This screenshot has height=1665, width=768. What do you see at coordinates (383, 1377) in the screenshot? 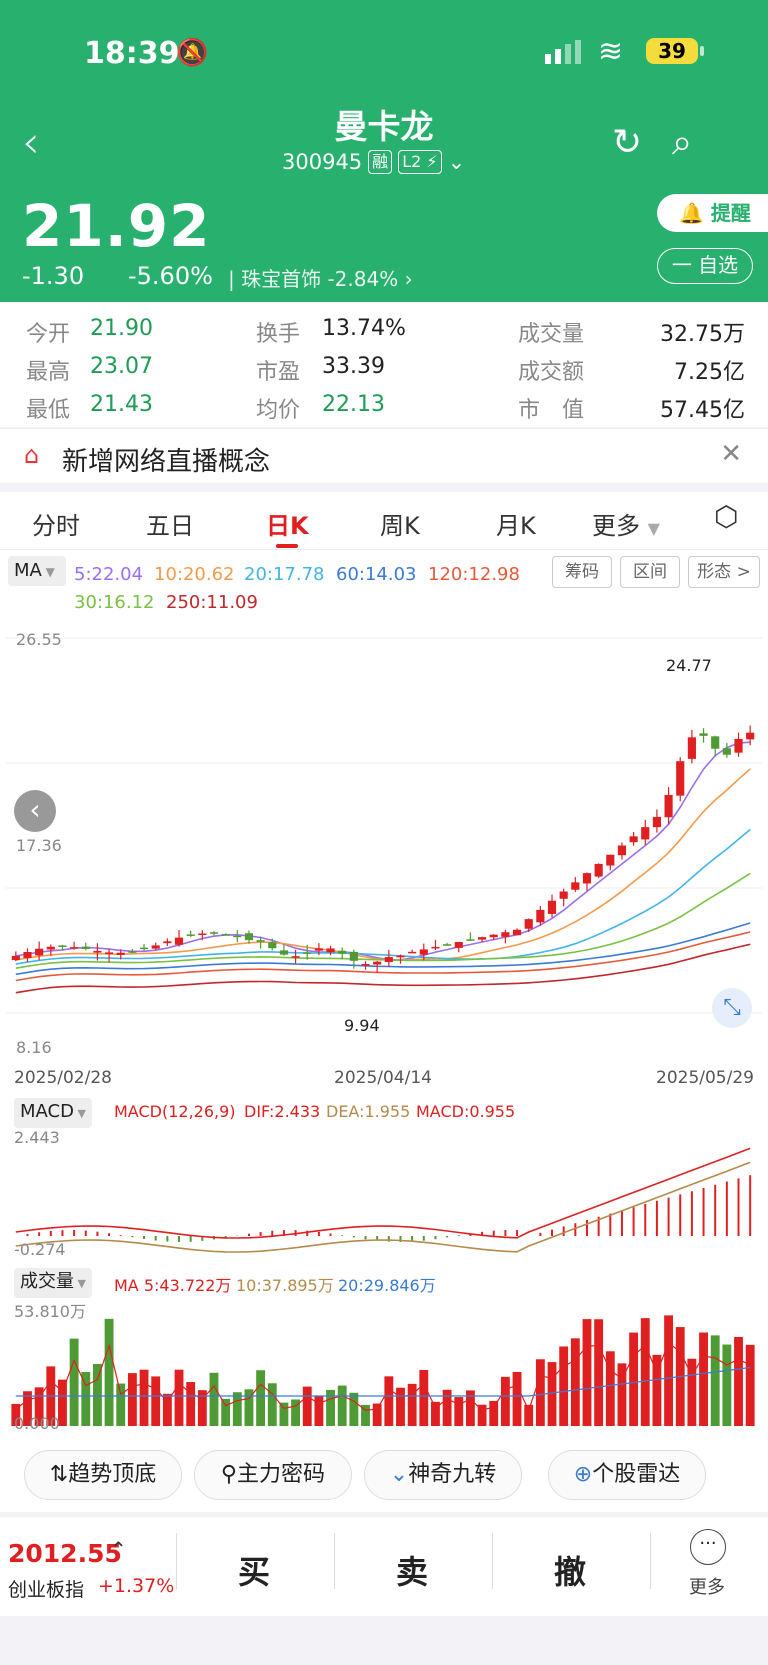
I see `volume-ma5-line` at bounding box center [383, 1377].